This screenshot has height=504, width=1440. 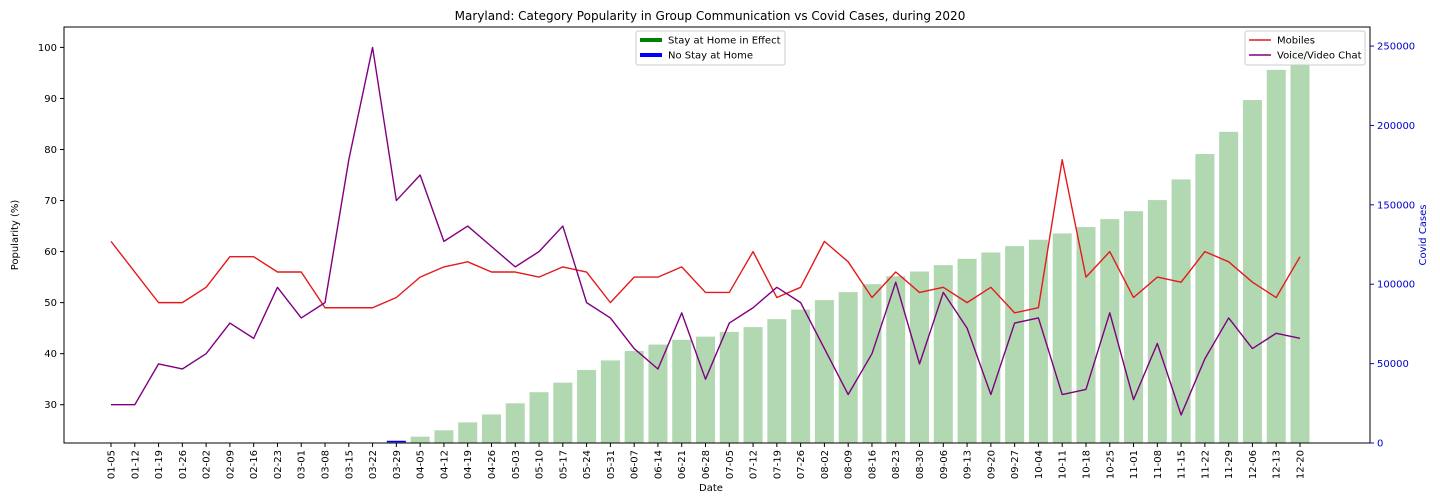 I want to click on left-tick-label: 30, so click(x=50, y=405).